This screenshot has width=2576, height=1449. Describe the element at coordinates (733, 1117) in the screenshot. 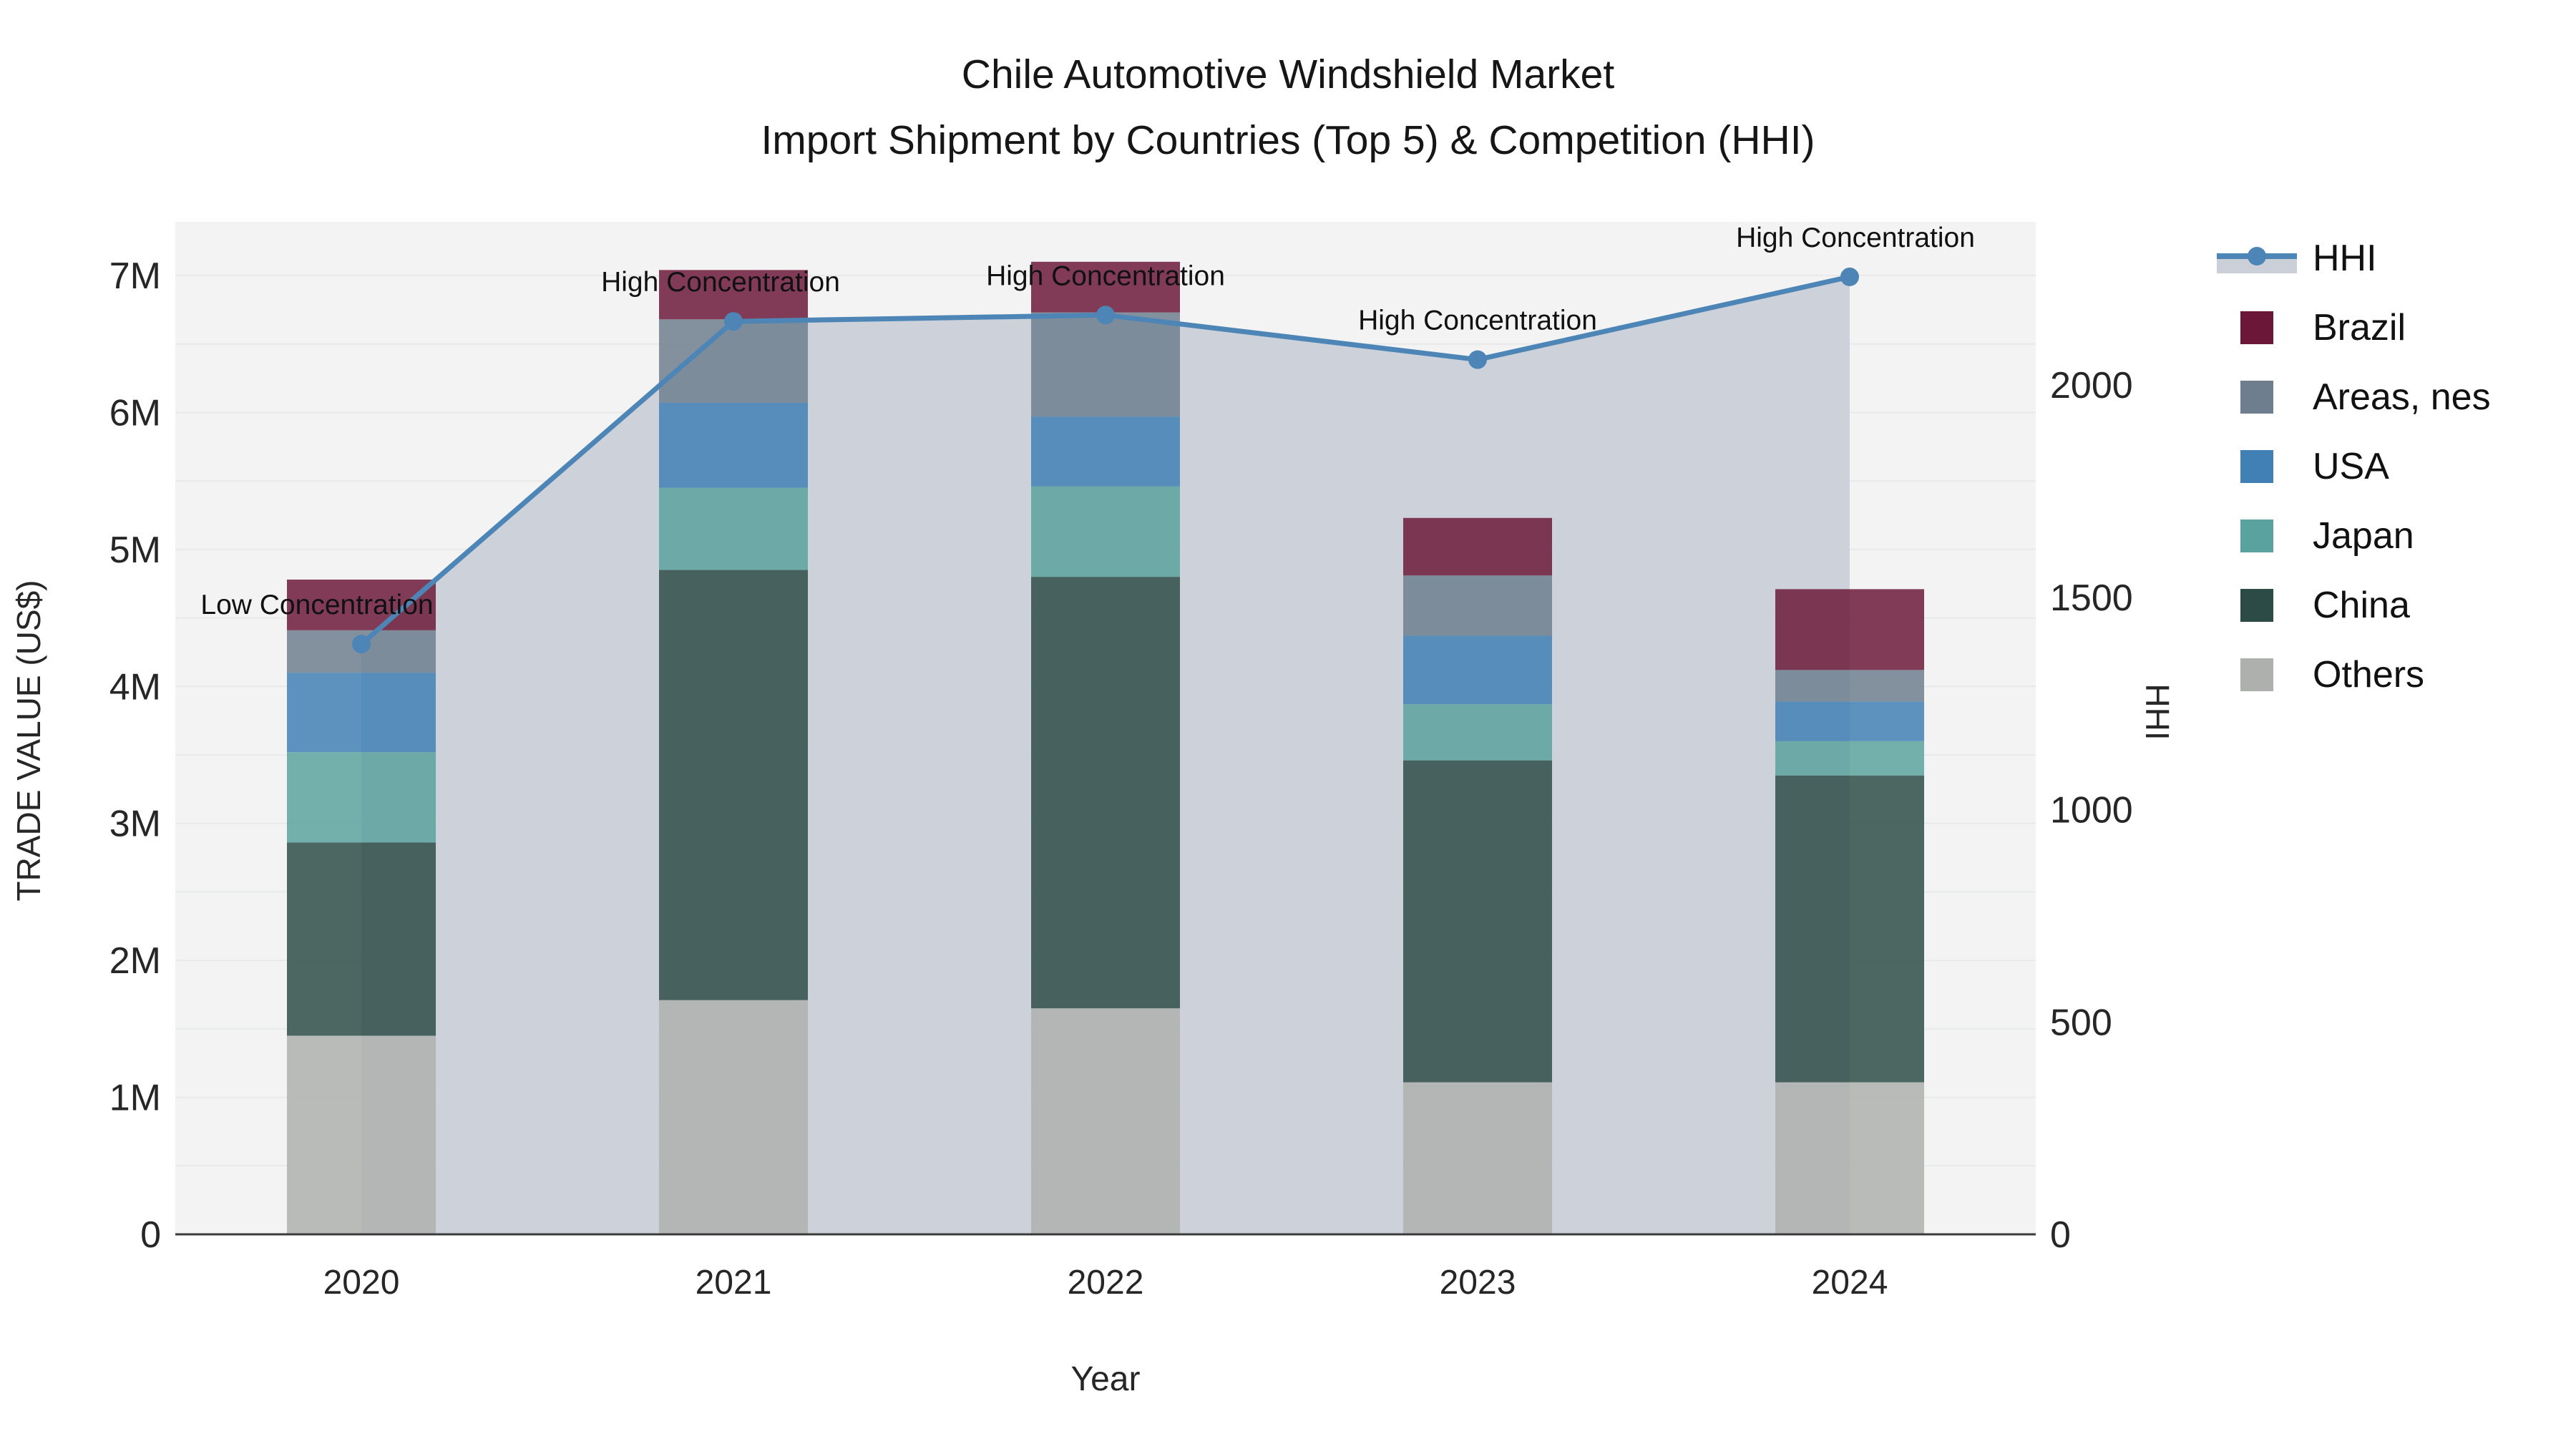

I see `bar-segment-others-2021` at that location.